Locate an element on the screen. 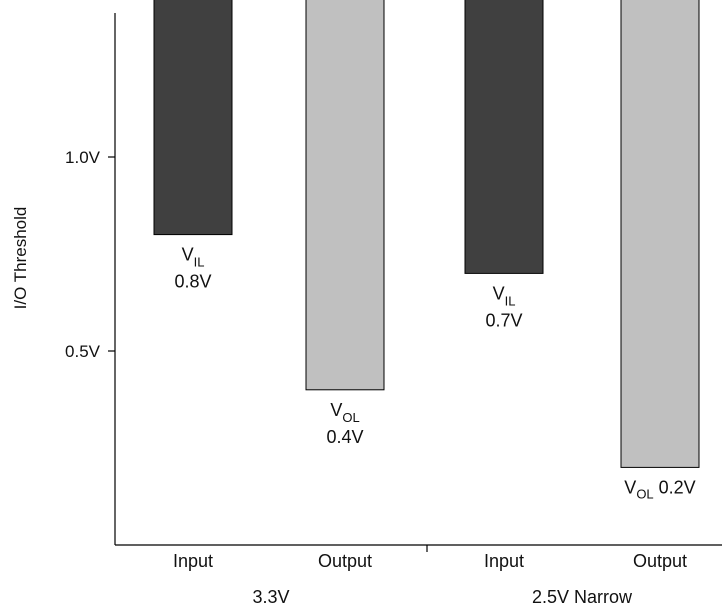 This screenshot has height=608, width=727. low-symbol-label: VOL is located at coordinates (344, 412).